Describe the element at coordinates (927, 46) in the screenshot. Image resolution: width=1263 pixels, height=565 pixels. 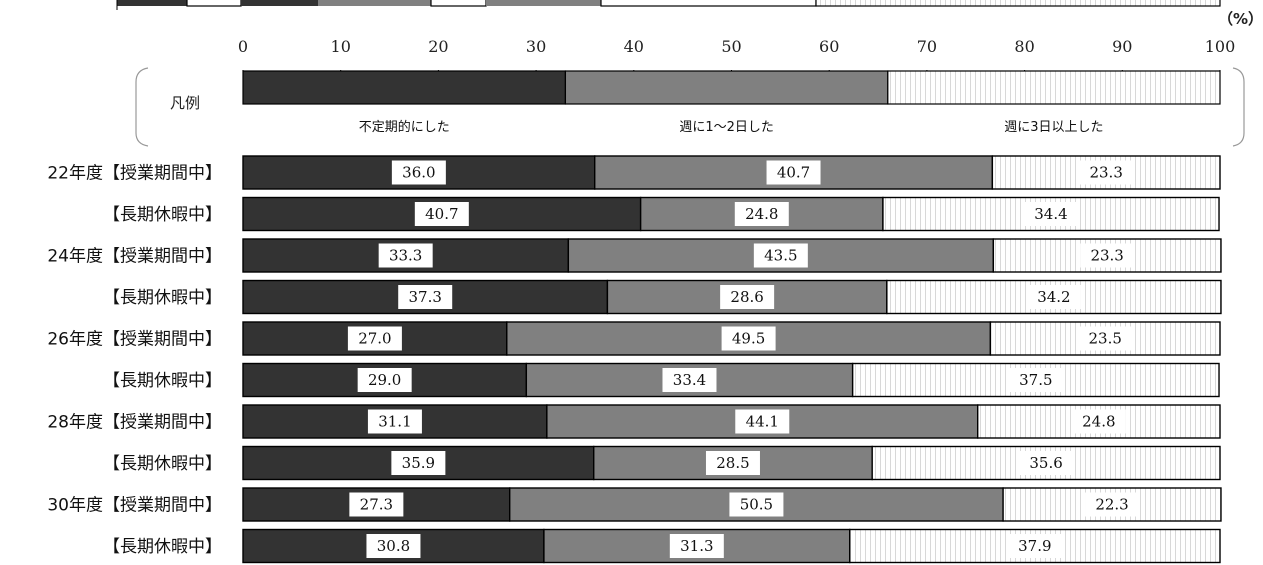
I see `x-tick-label-70: 70` at that location.